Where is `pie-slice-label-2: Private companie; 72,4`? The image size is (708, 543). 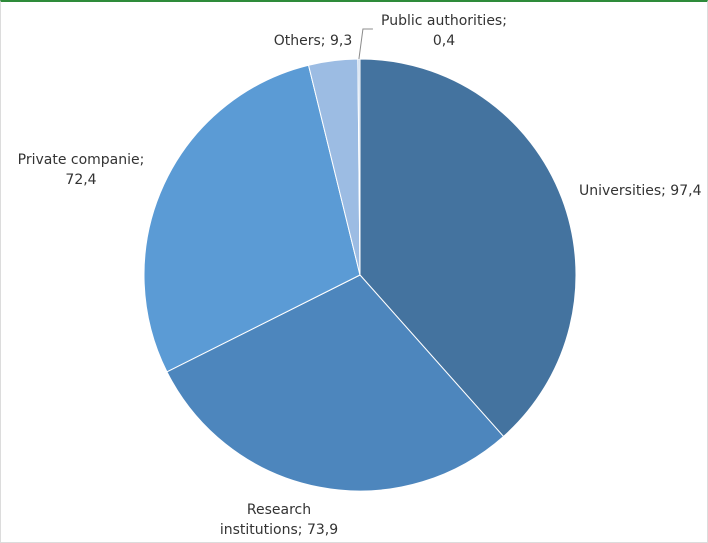 pie-slice-label-2: Private companie; 72,4 is located at coordinates (81, 170).